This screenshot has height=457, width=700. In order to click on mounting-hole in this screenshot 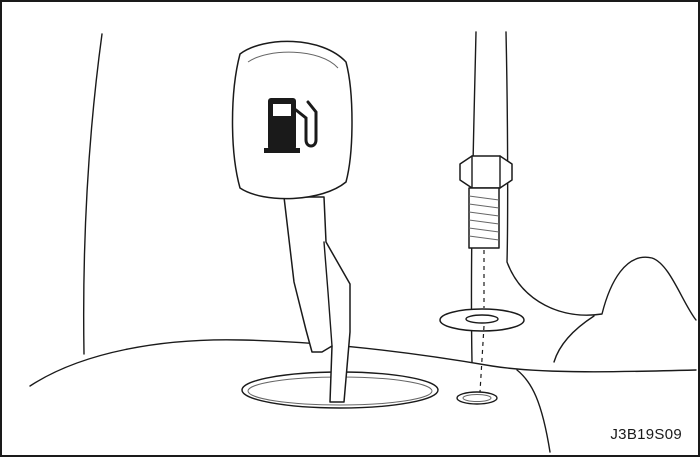, I will do `click(477, 398)`.